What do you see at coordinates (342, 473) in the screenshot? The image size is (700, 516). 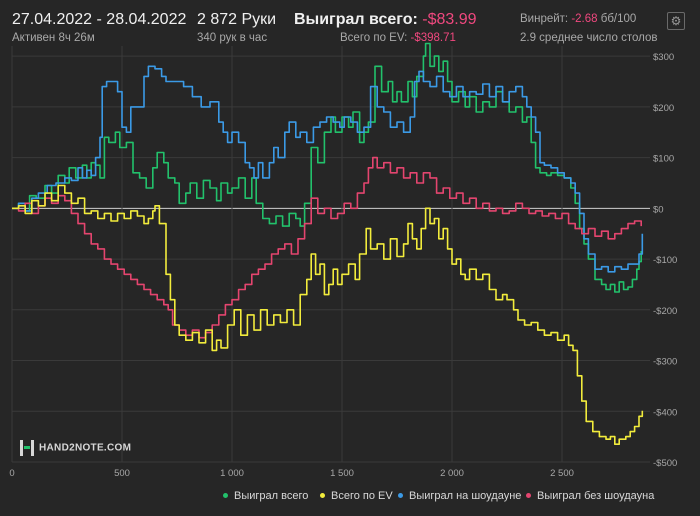 I see `x-tick-label: 1 500` at bounding box center [342, 473].